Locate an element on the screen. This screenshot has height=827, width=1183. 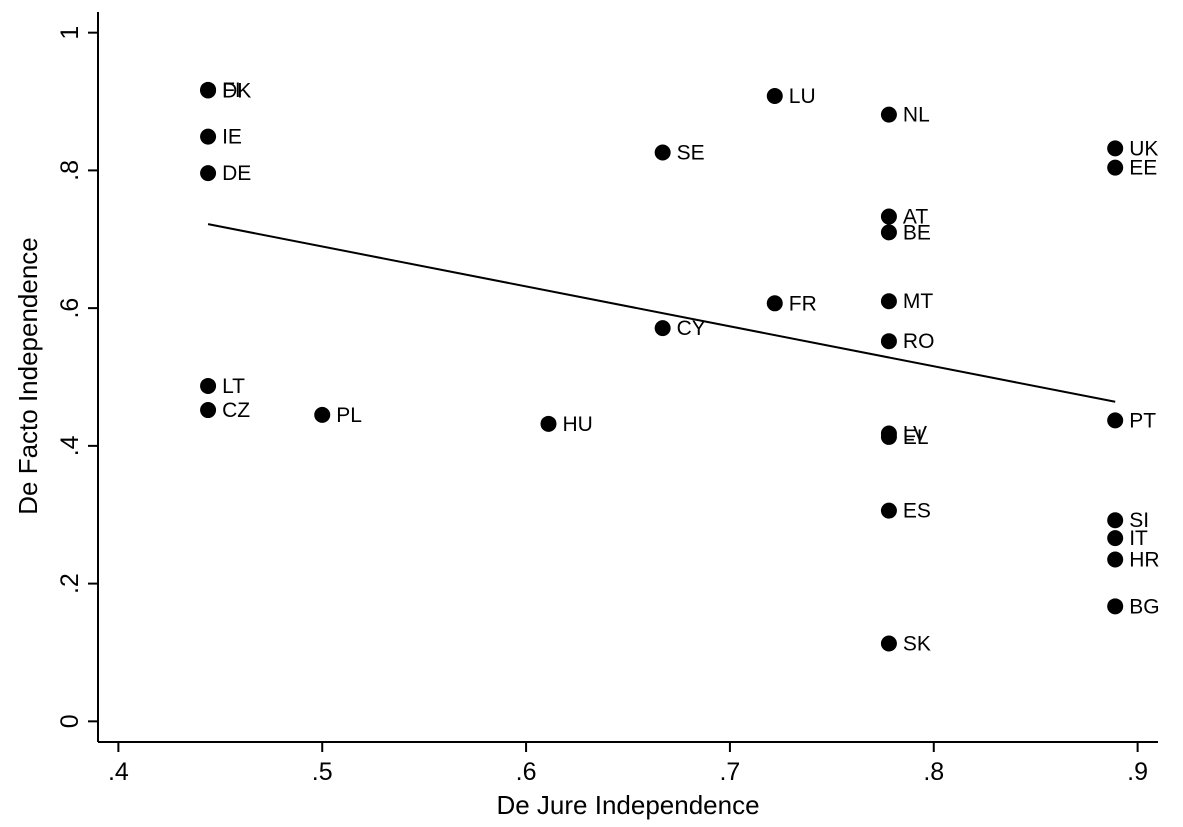
y-tick-label: .4 is located at coordinates (70, 445).